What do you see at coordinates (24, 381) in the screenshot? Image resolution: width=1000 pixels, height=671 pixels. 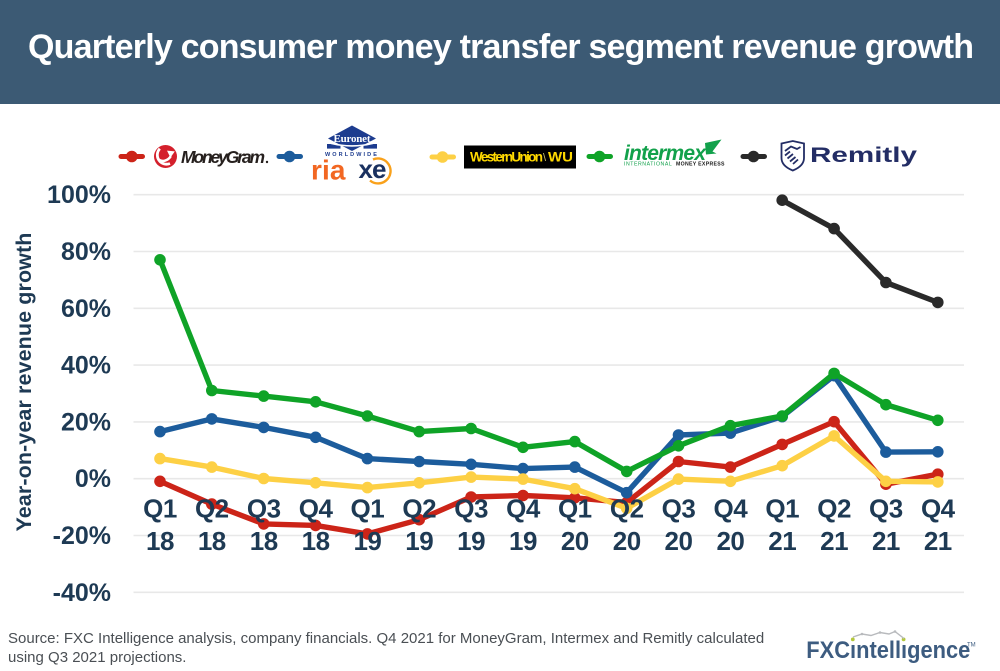 I see `svg-text: Year-on-year revenue growth` at bounding box center [24, 381].